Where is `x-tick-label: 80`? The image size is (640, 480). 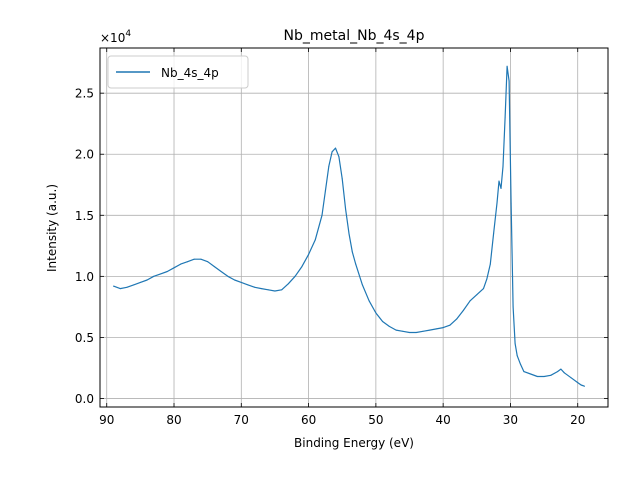 x-tick-label: 80 is located at coordinates (173, 420).